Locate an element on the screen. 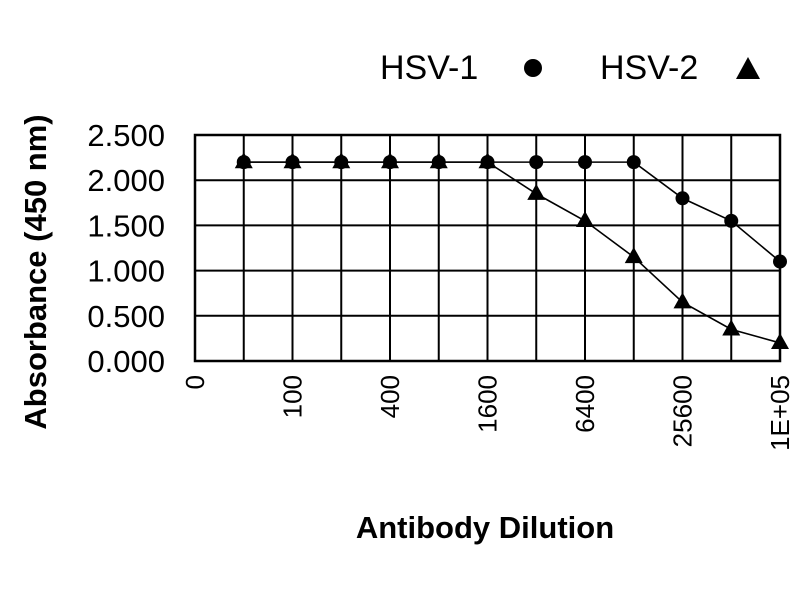 The height and width of the screenshot is (600, 800). x-tick-label: 1E+05 is located at coordinates (780, 413).